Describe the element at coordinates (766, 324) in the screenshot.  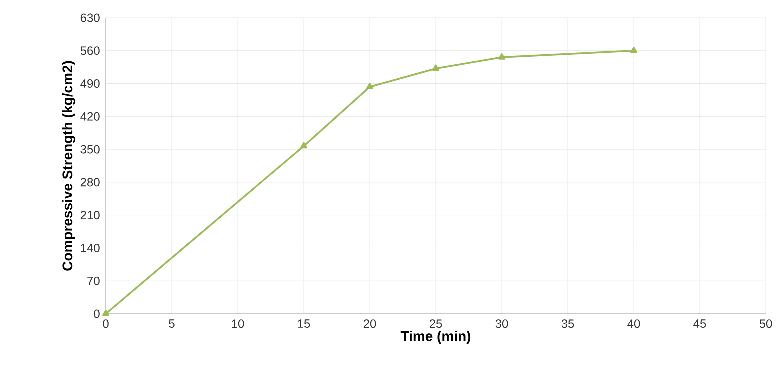
I see `x-tick-label: 50` at that location.